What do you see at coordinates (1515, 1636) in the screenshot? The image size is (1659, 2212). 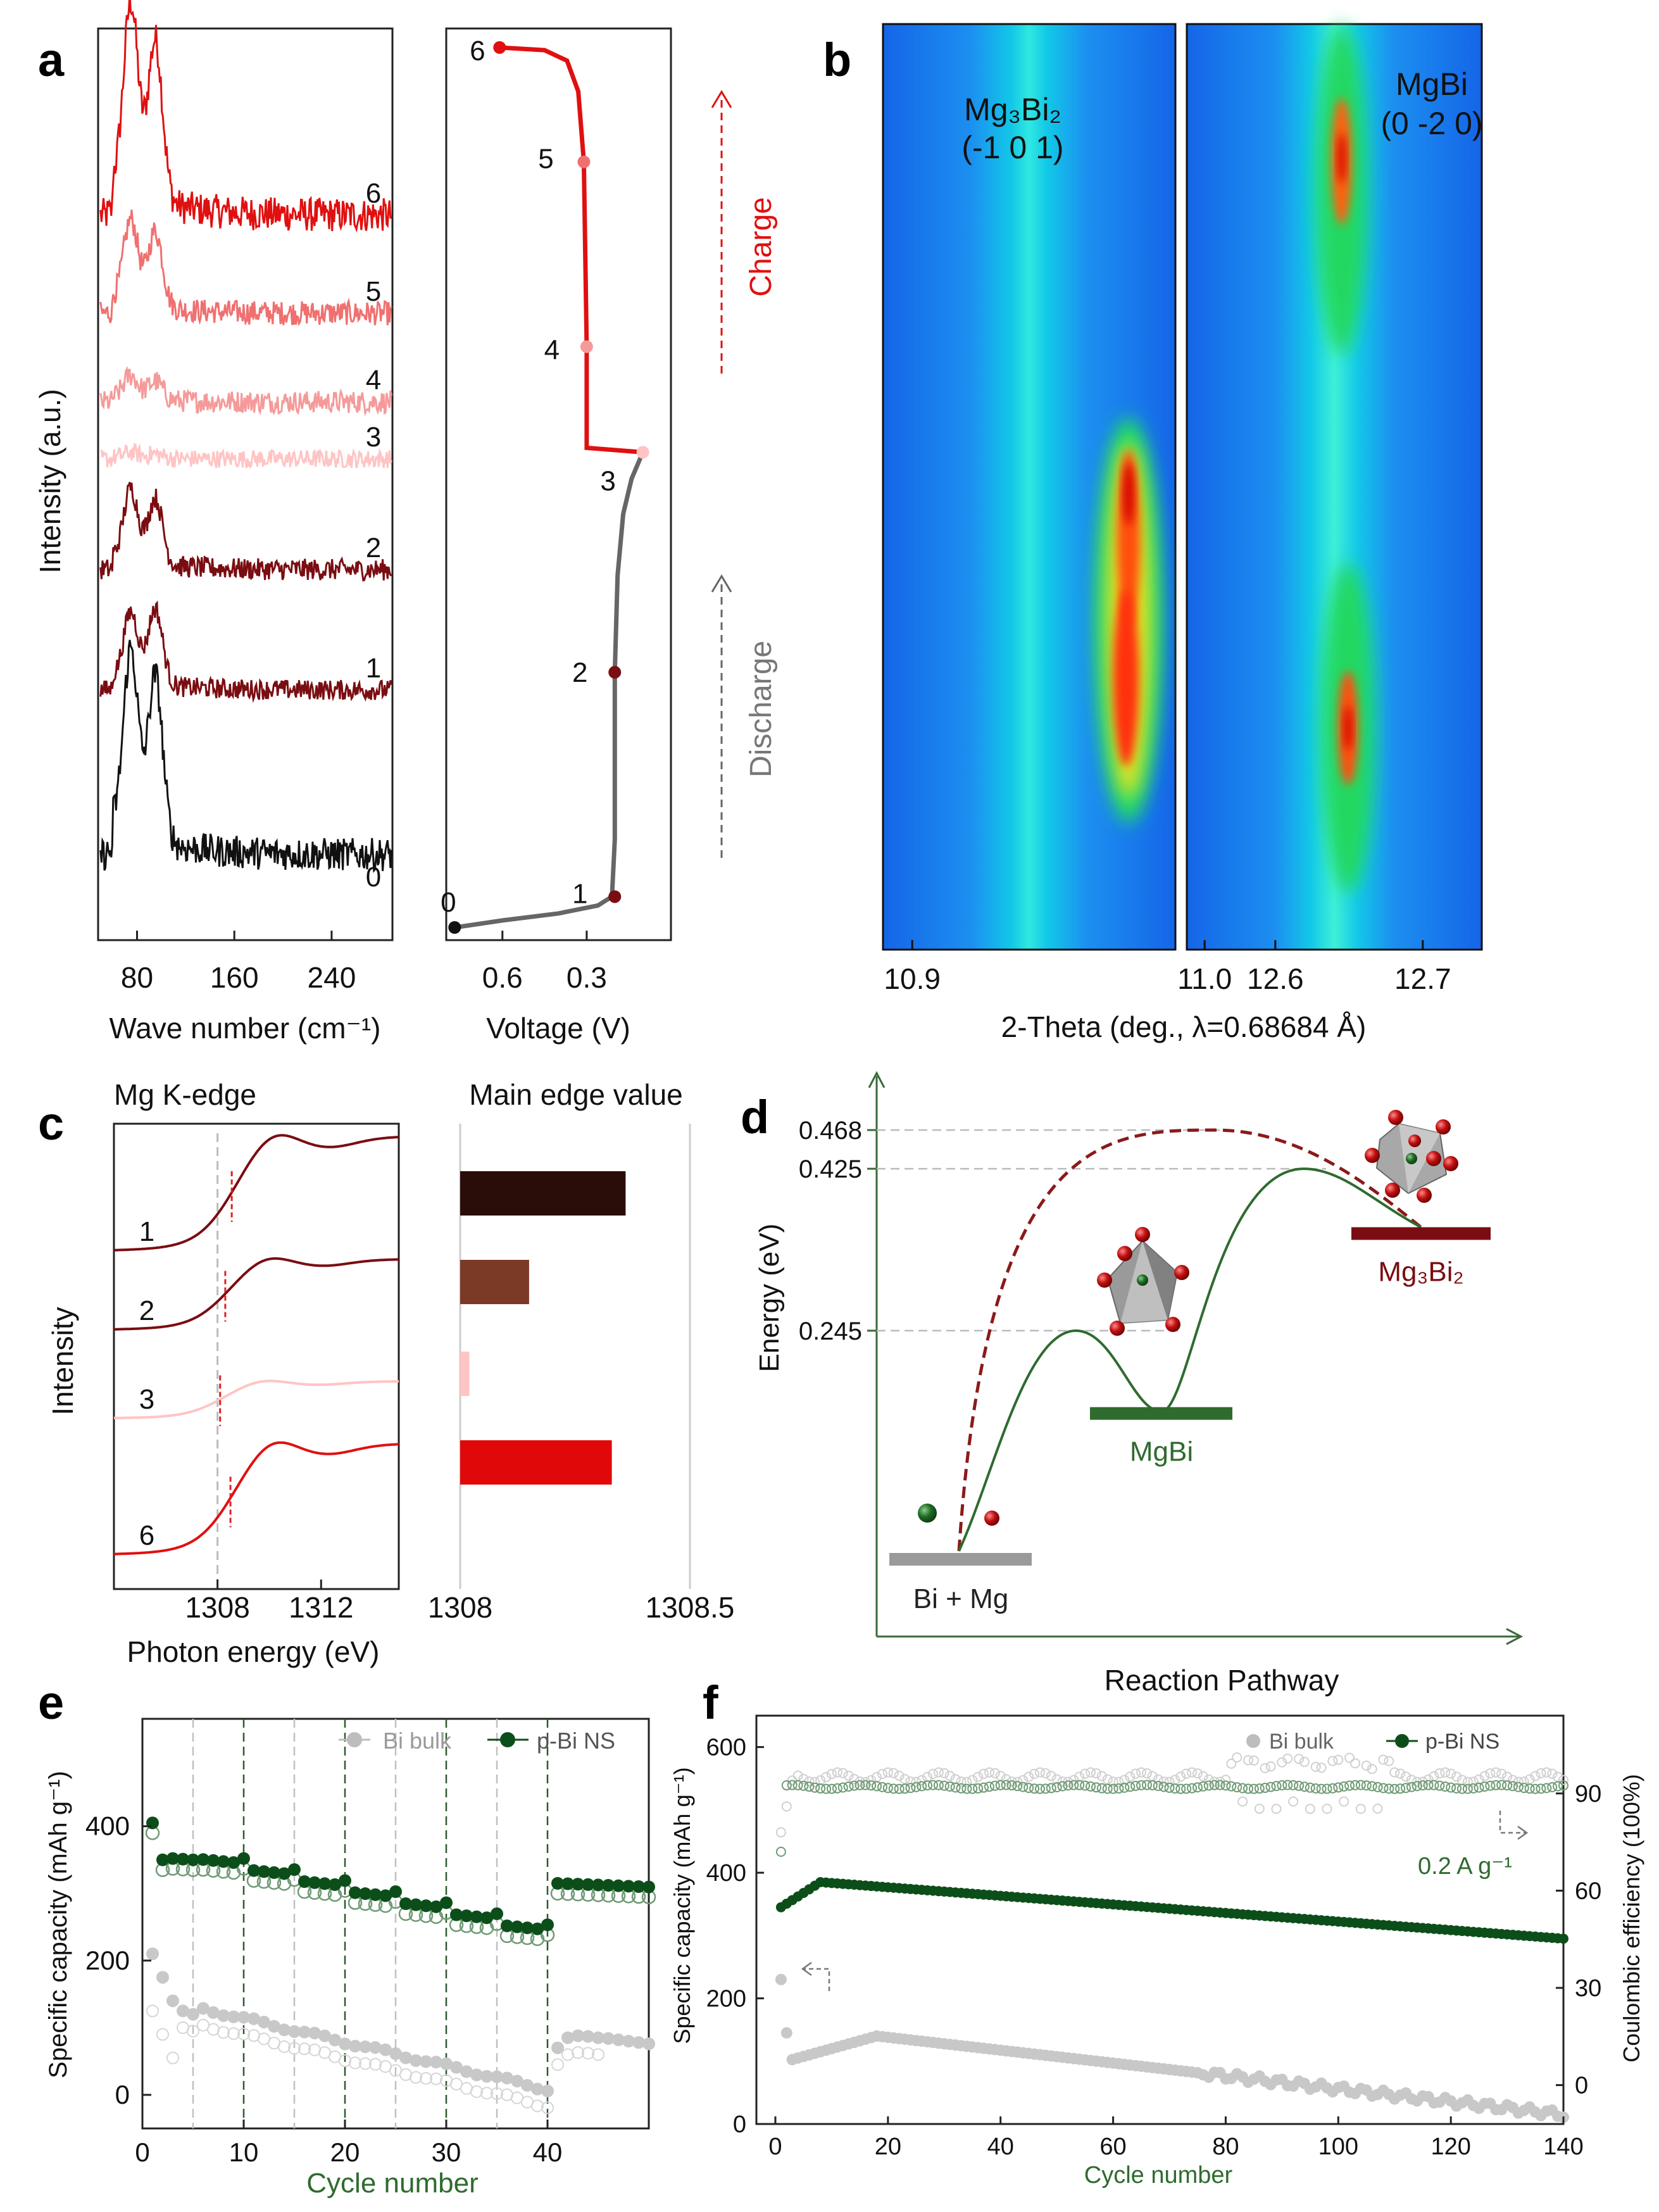 I see `energy-x-arrow` at bounding box center [1515, 1636].